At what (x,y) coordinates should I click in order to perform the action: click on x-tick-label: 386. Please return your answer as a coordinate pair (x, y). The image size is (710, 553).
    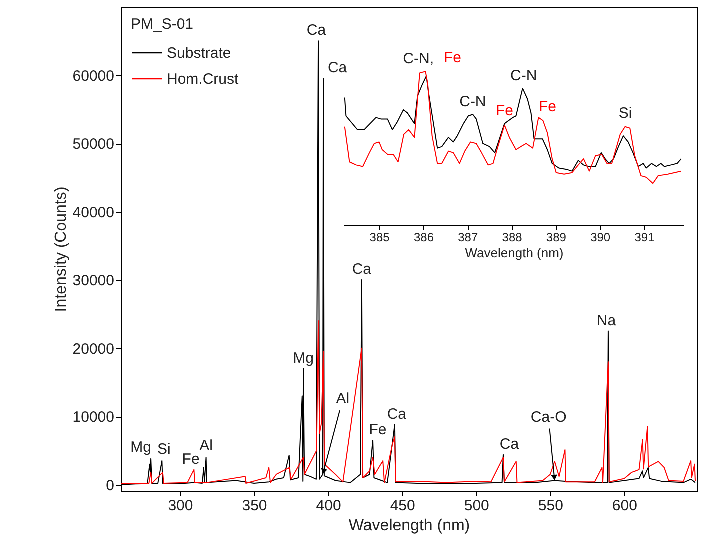
    Looking at the image, I should click on (424, 237).